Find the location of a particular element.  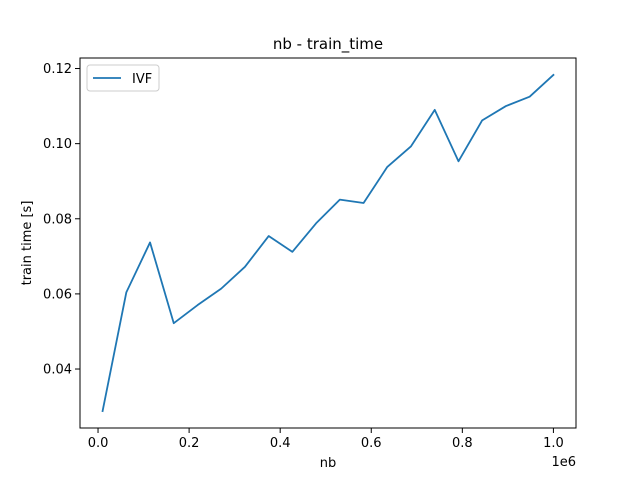

x-tick-label: 1.0 is located at coordinates (553, 443).